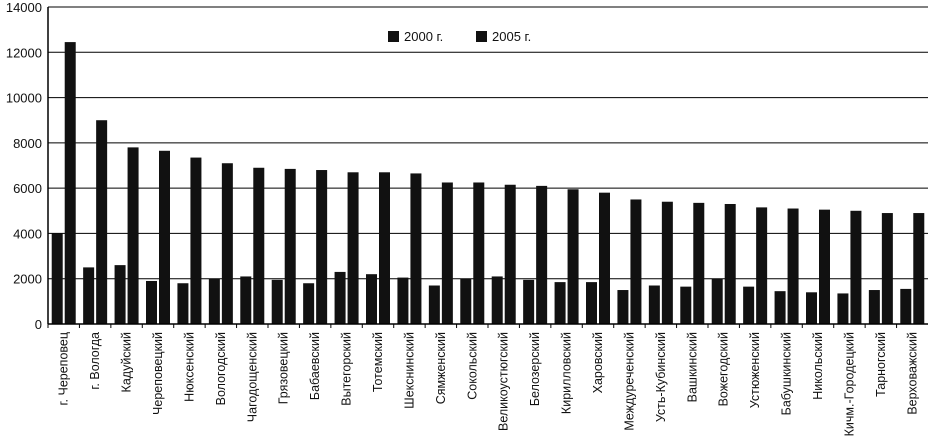 Image resolution: width=933 pixels, height=447 pixels. What do you see at coordinates (535, 369) in the screenshot?
I see `x-category-label: Белозерский` at bounding box center [535, 369].